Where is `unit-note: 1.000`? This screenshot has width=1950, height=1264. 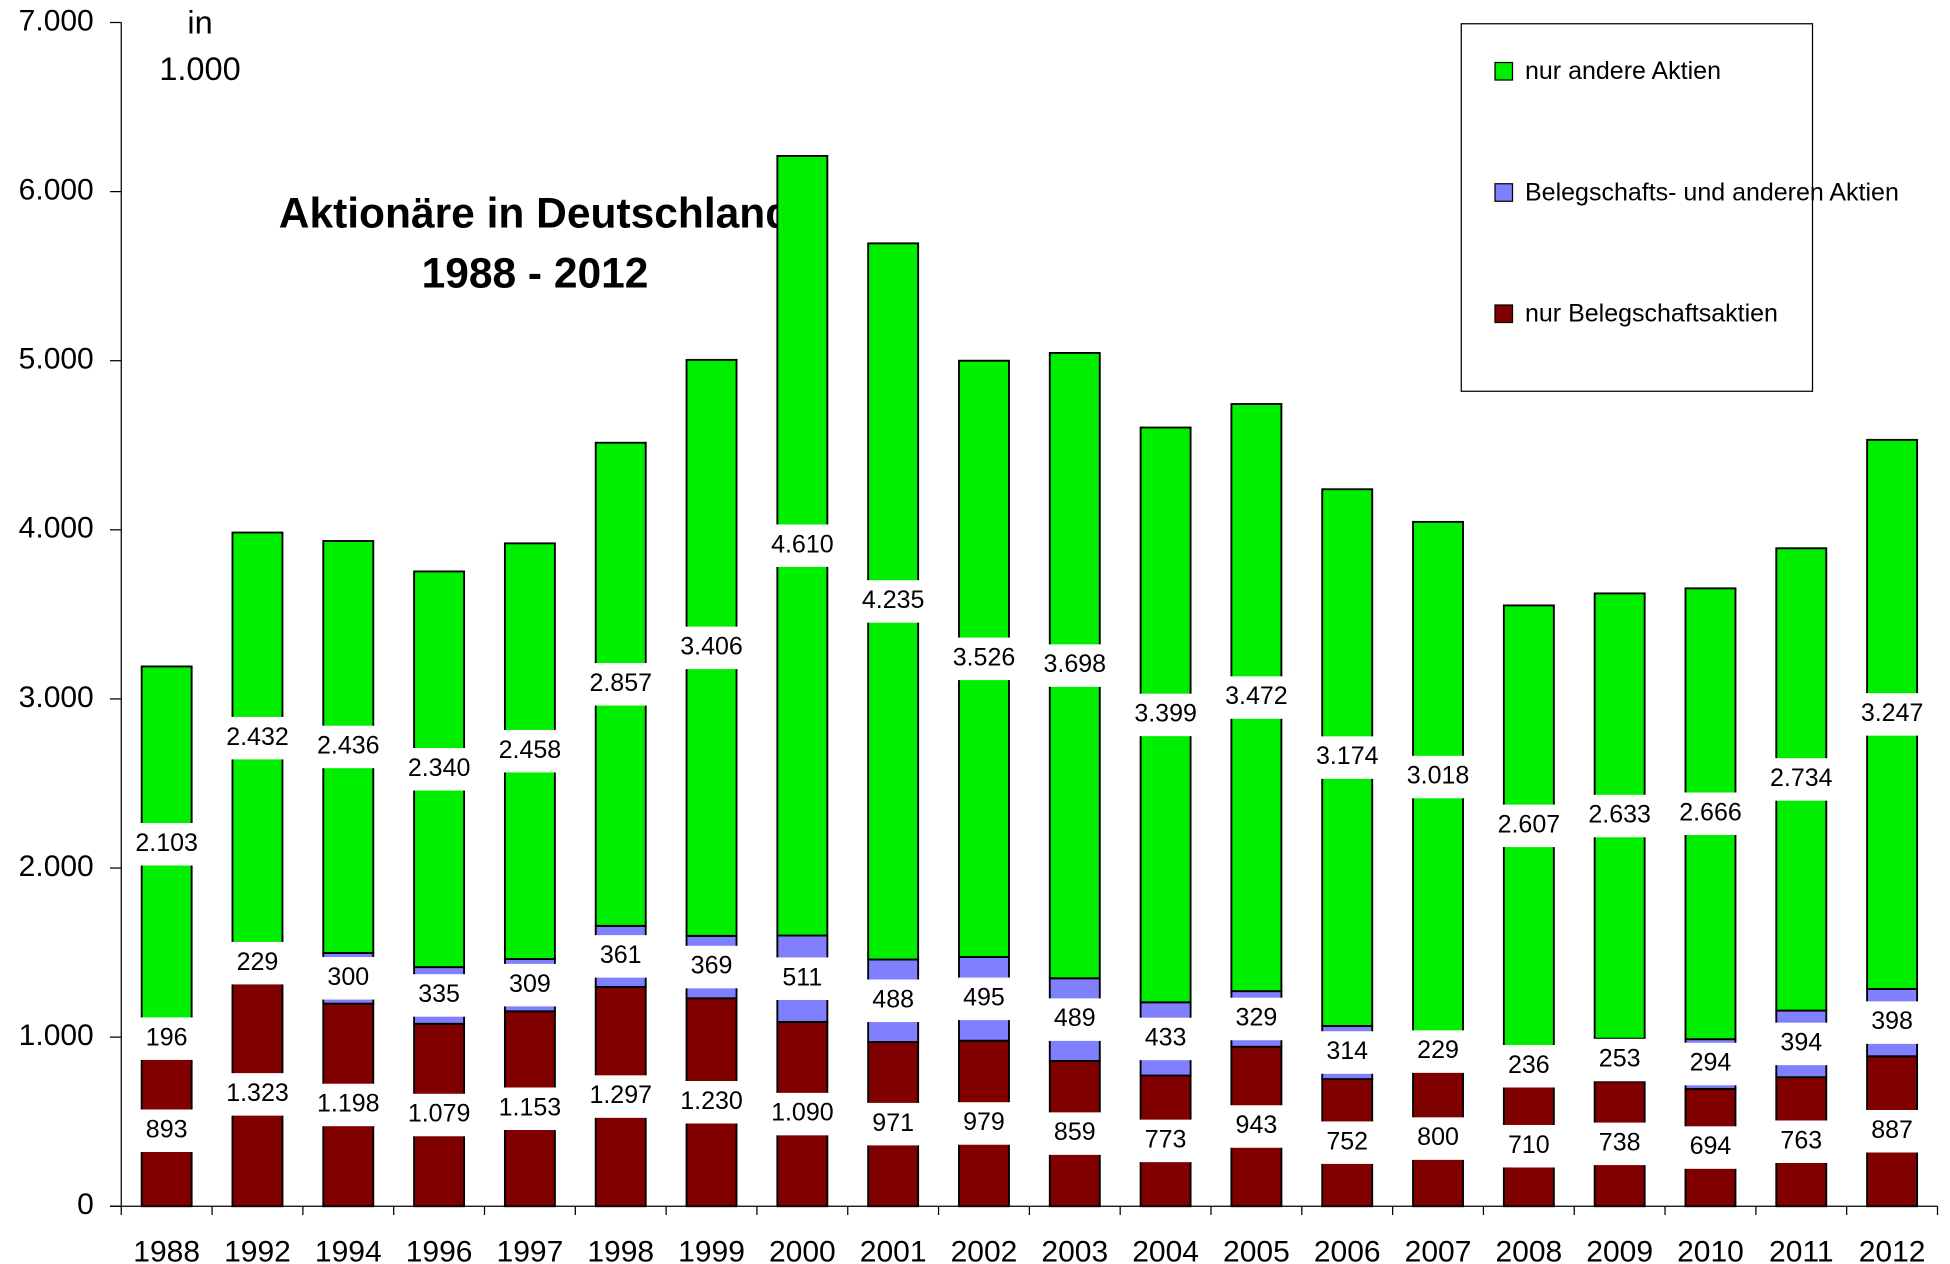 unit-note: 1.000 is located at coordinates (199, 69).